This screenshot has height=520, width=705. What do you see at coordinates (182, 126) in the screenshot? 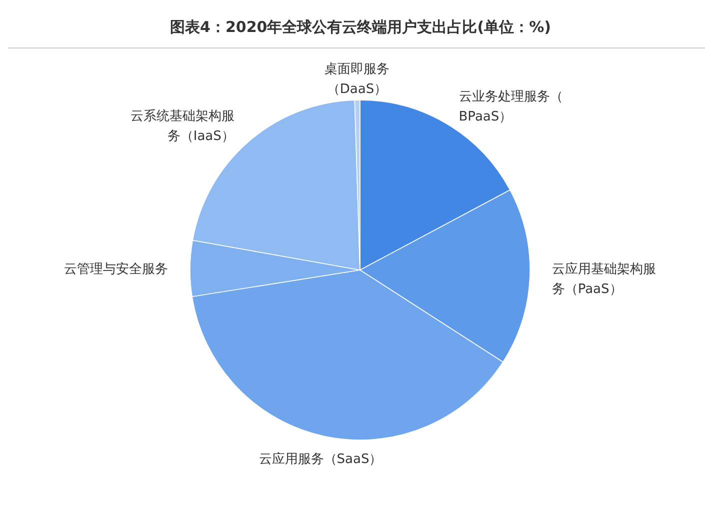
I see `slice-label: 云系统基础架构服务（IaaS）` at bounding box center [182, 126].